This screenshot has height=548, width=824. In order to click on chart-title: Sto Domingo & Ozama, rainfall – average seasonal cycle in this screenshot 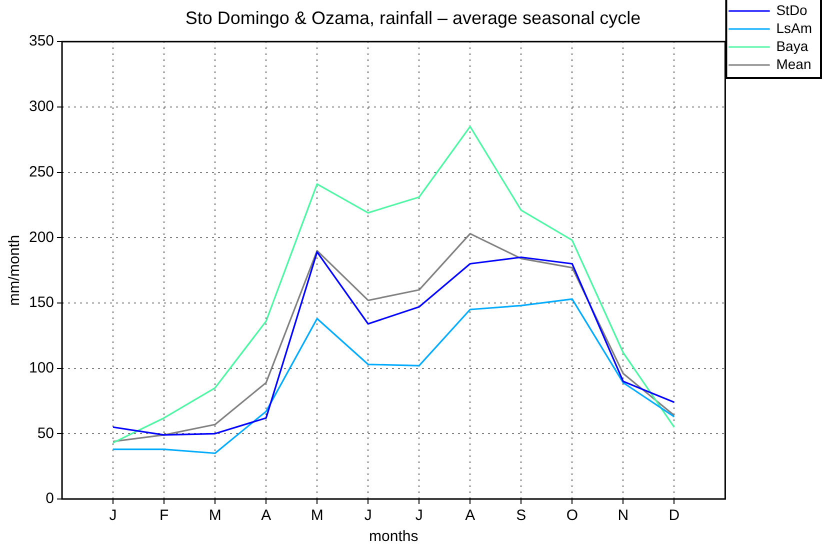, I will do `click(413, 18)`.